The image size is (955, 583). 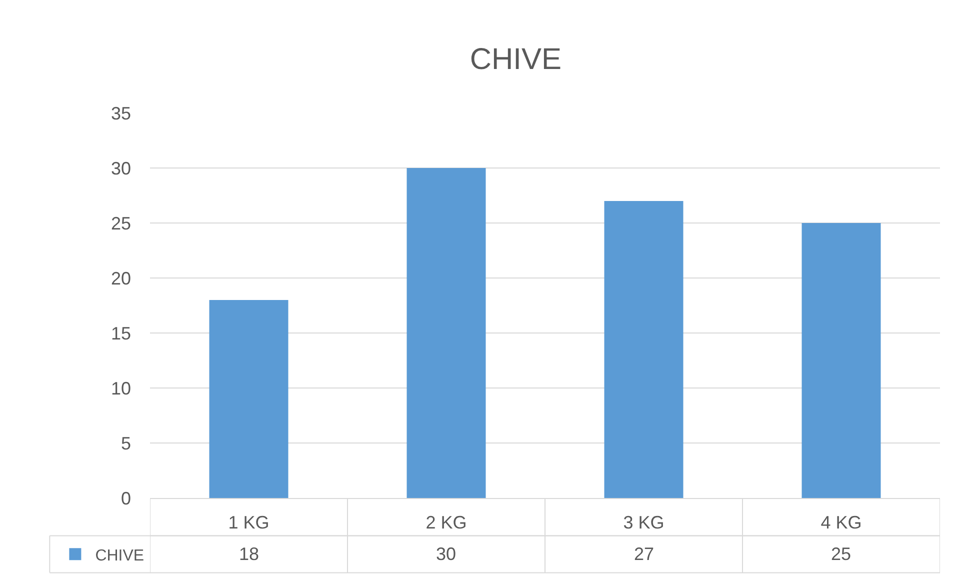 I want to click on x-tick-label: 4 KG, so click(x=841, y=522).